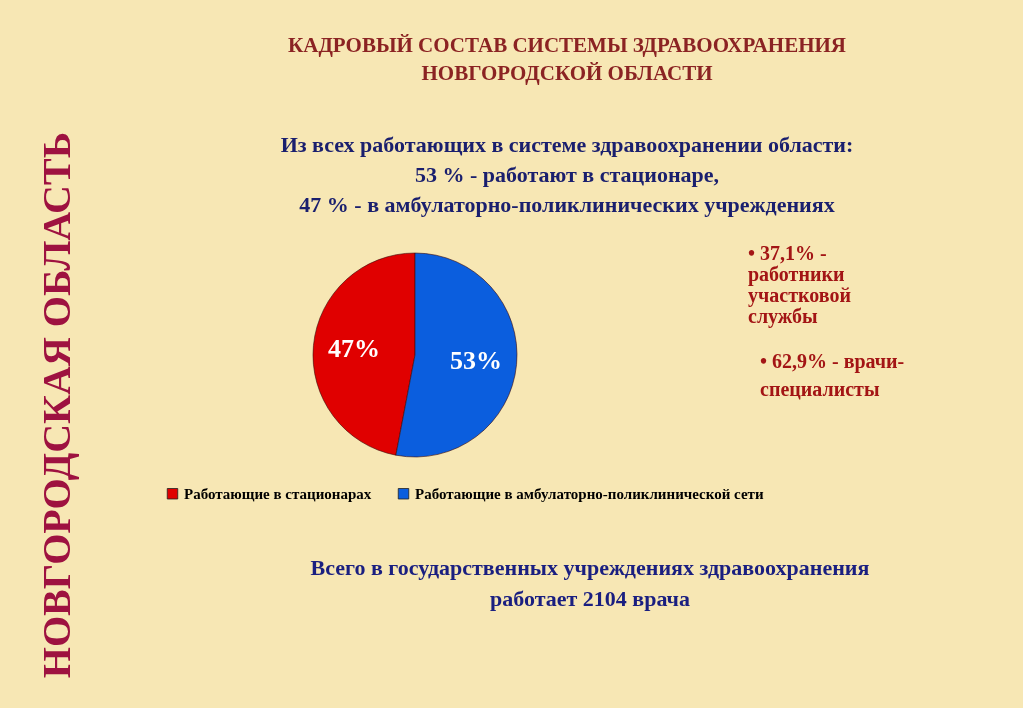  I want to click on text: НОВГОРОДСКАЯ ОБЛАСТЬ, so click(56, 405).